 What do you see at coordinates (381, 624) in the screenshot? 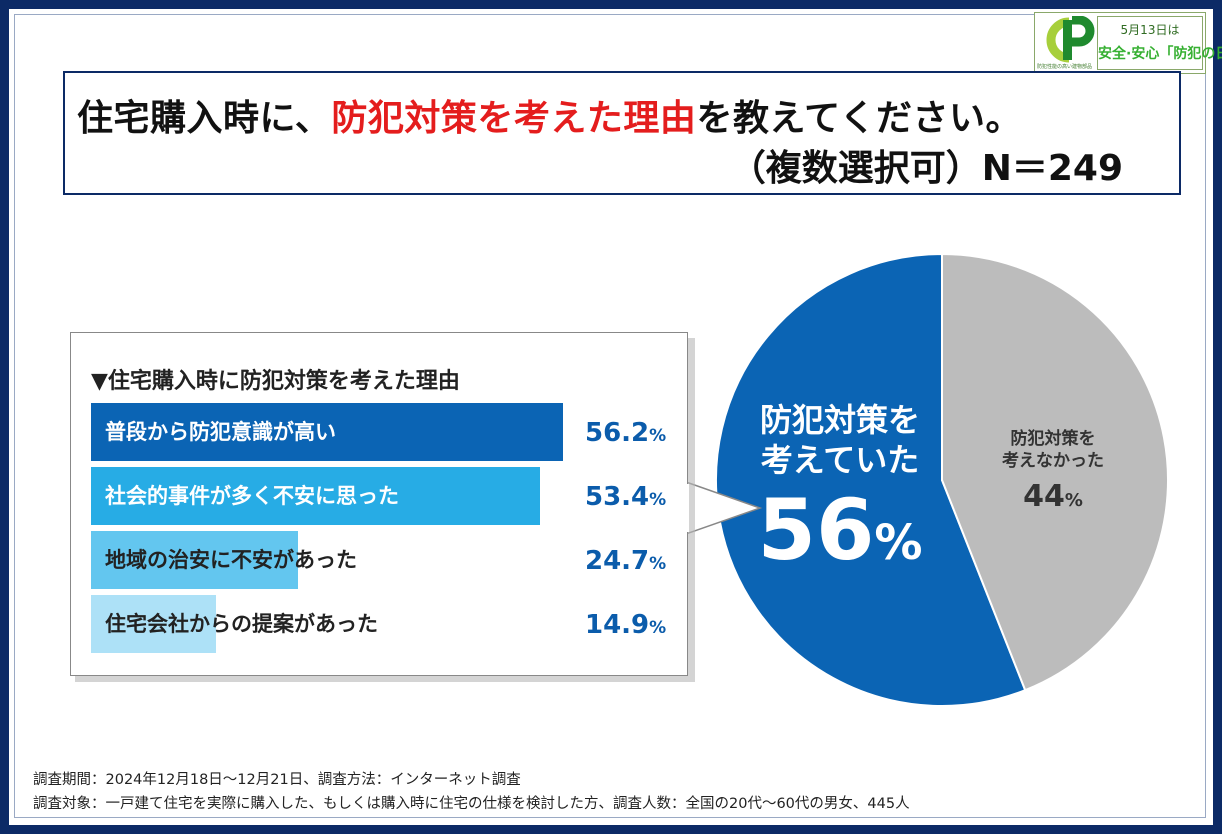
I see `bar-row: 住宅会社からの提案があった 14.9%` at bounding box center [381, 624].